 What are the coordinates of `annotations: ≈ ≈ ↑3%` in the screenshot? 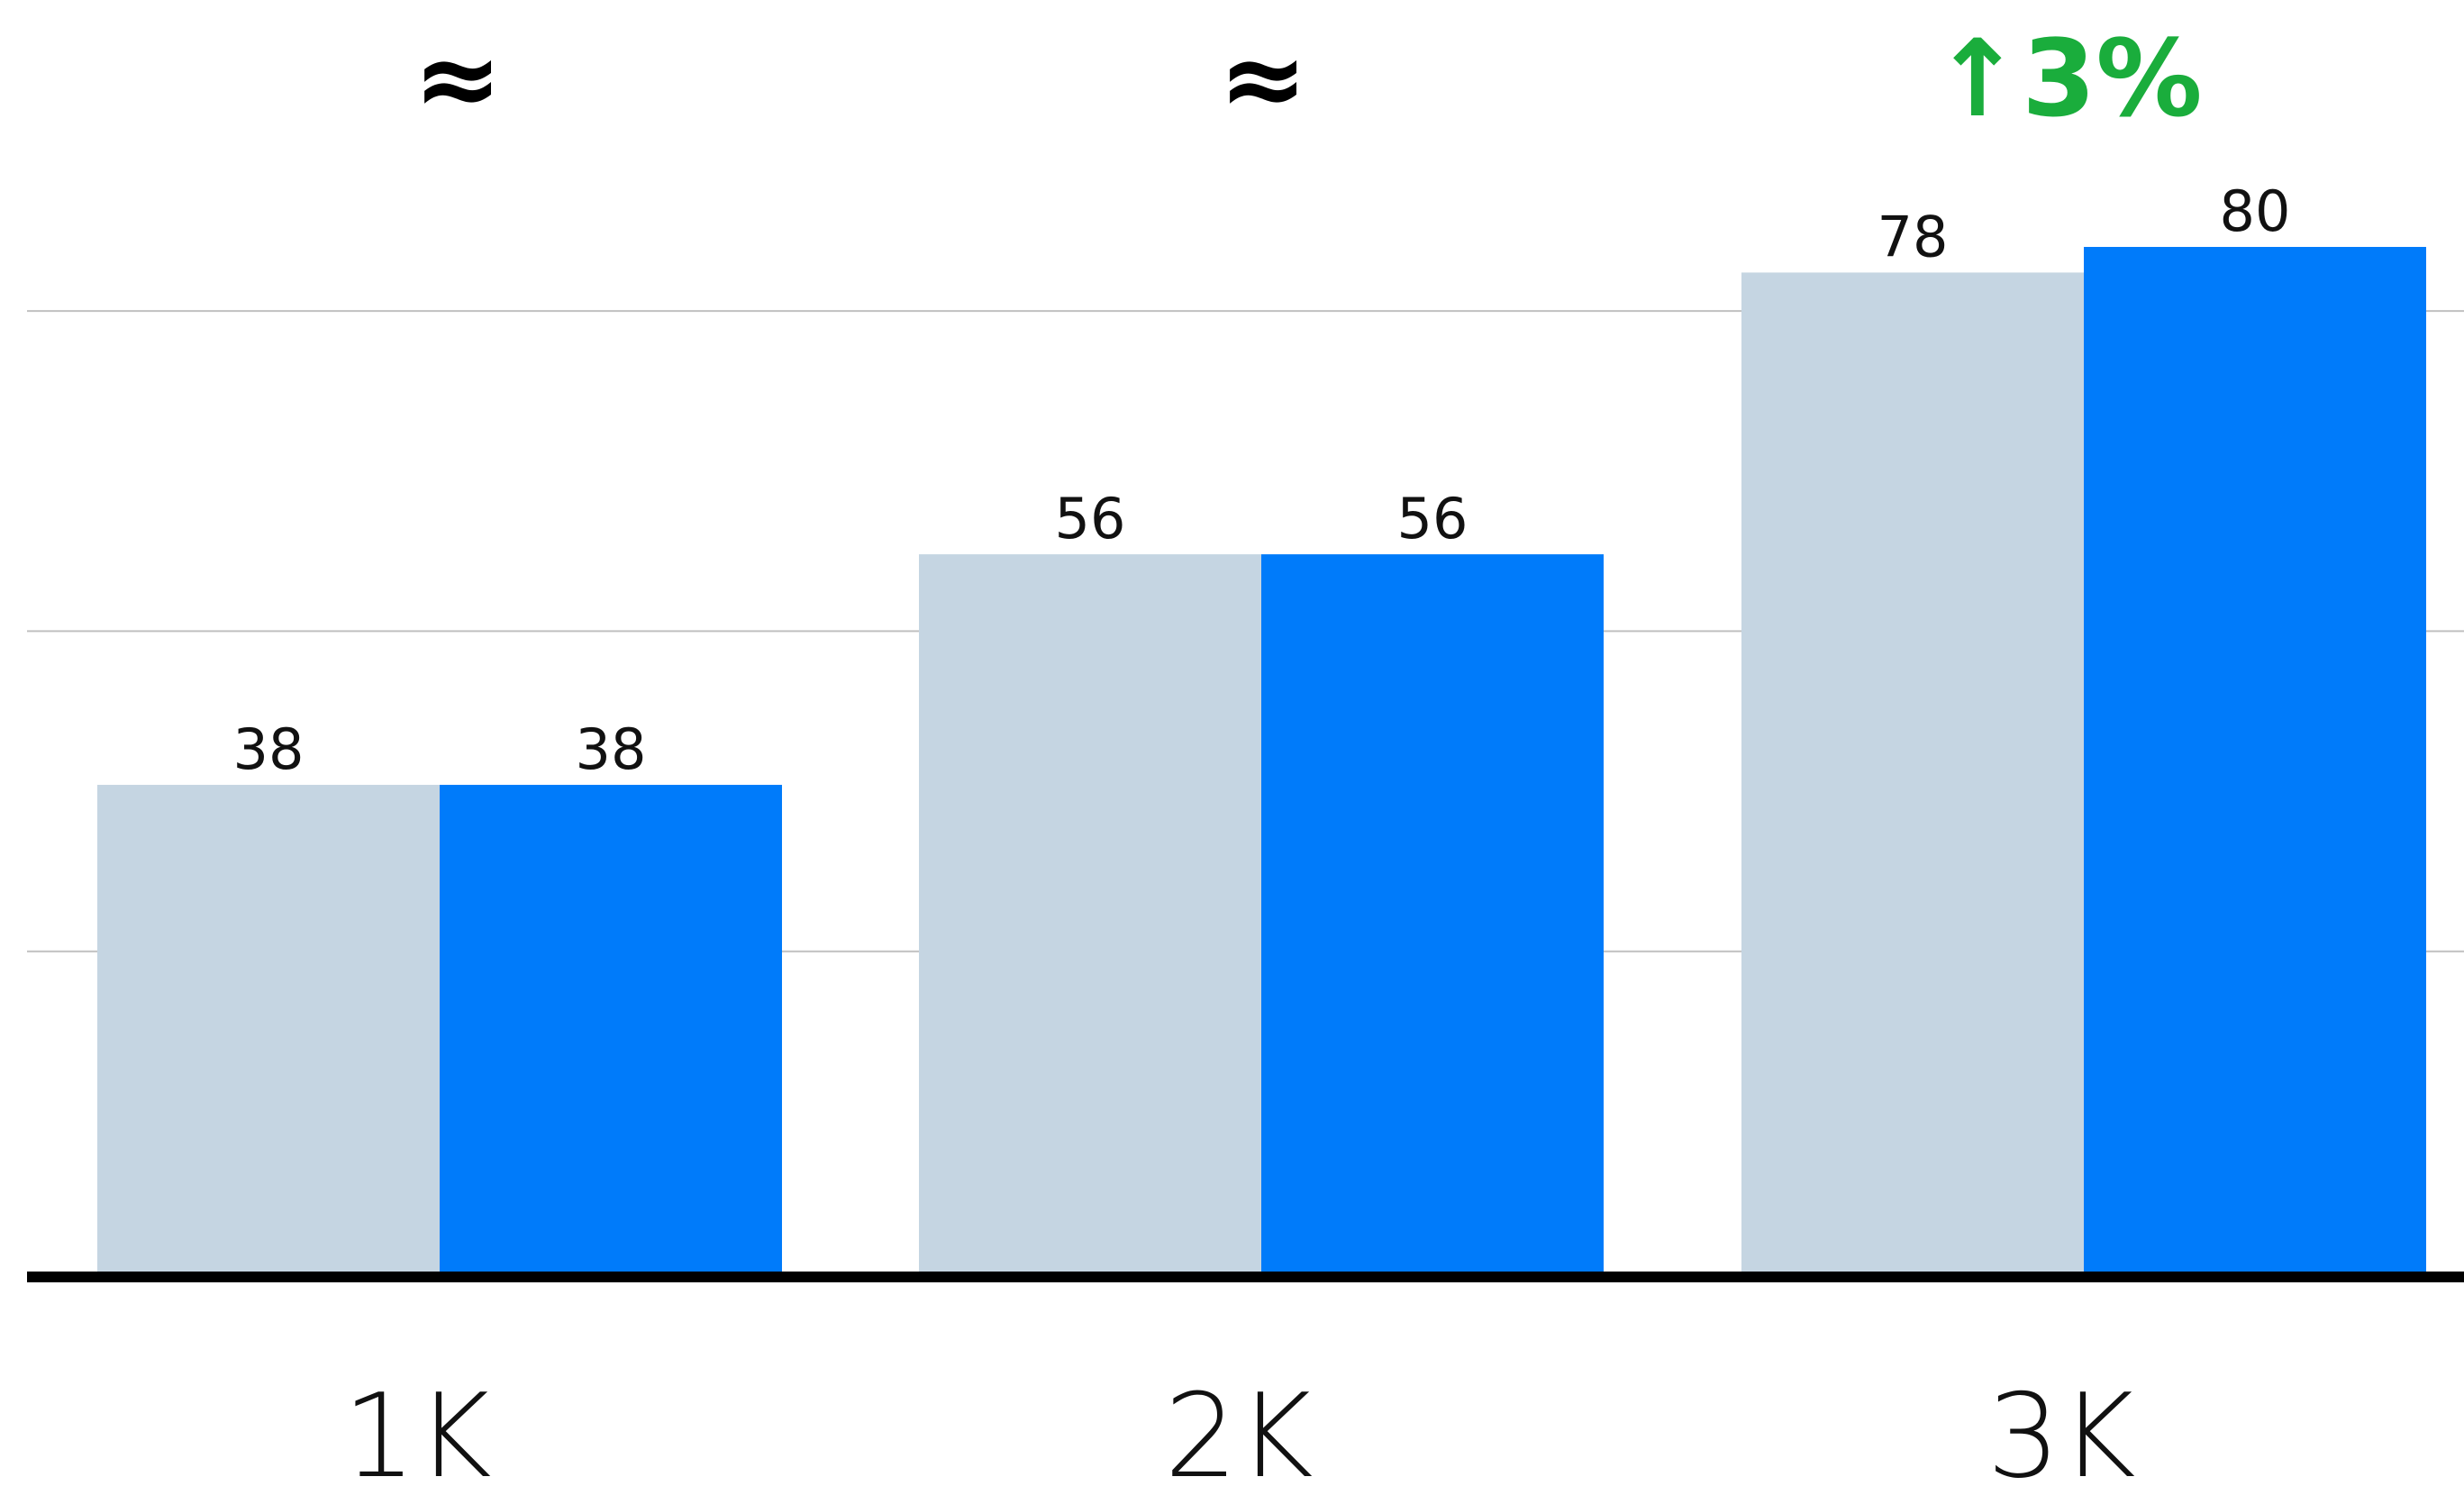 It's located at (1308, 78).